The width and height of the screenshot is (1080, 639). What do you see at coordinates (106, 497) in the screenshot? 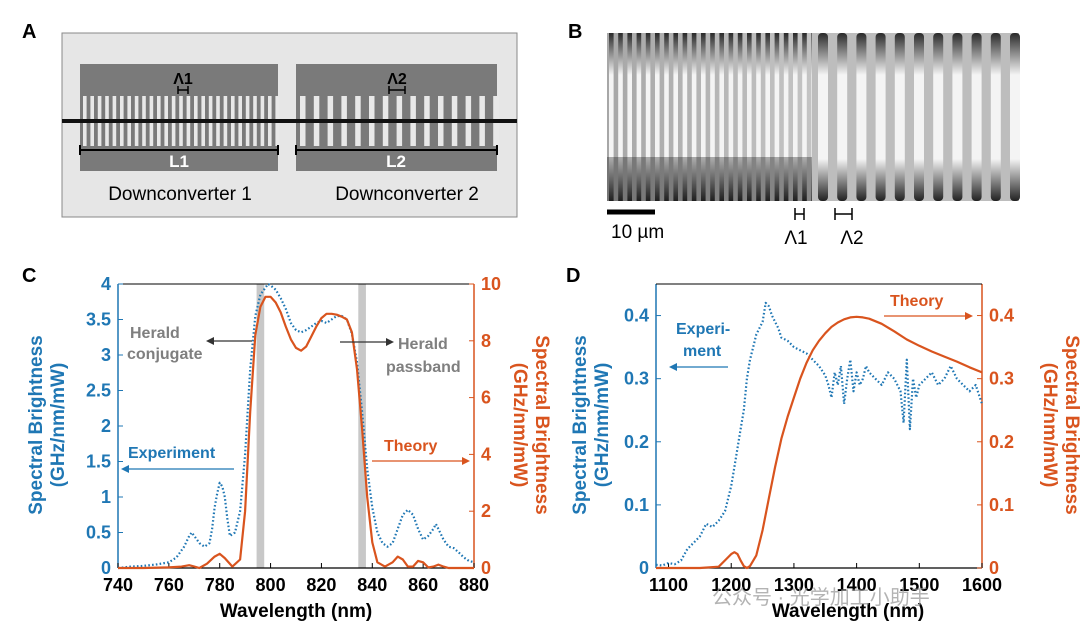
I see `y-tick-label-left: 1` at bounding box center [106, 497].